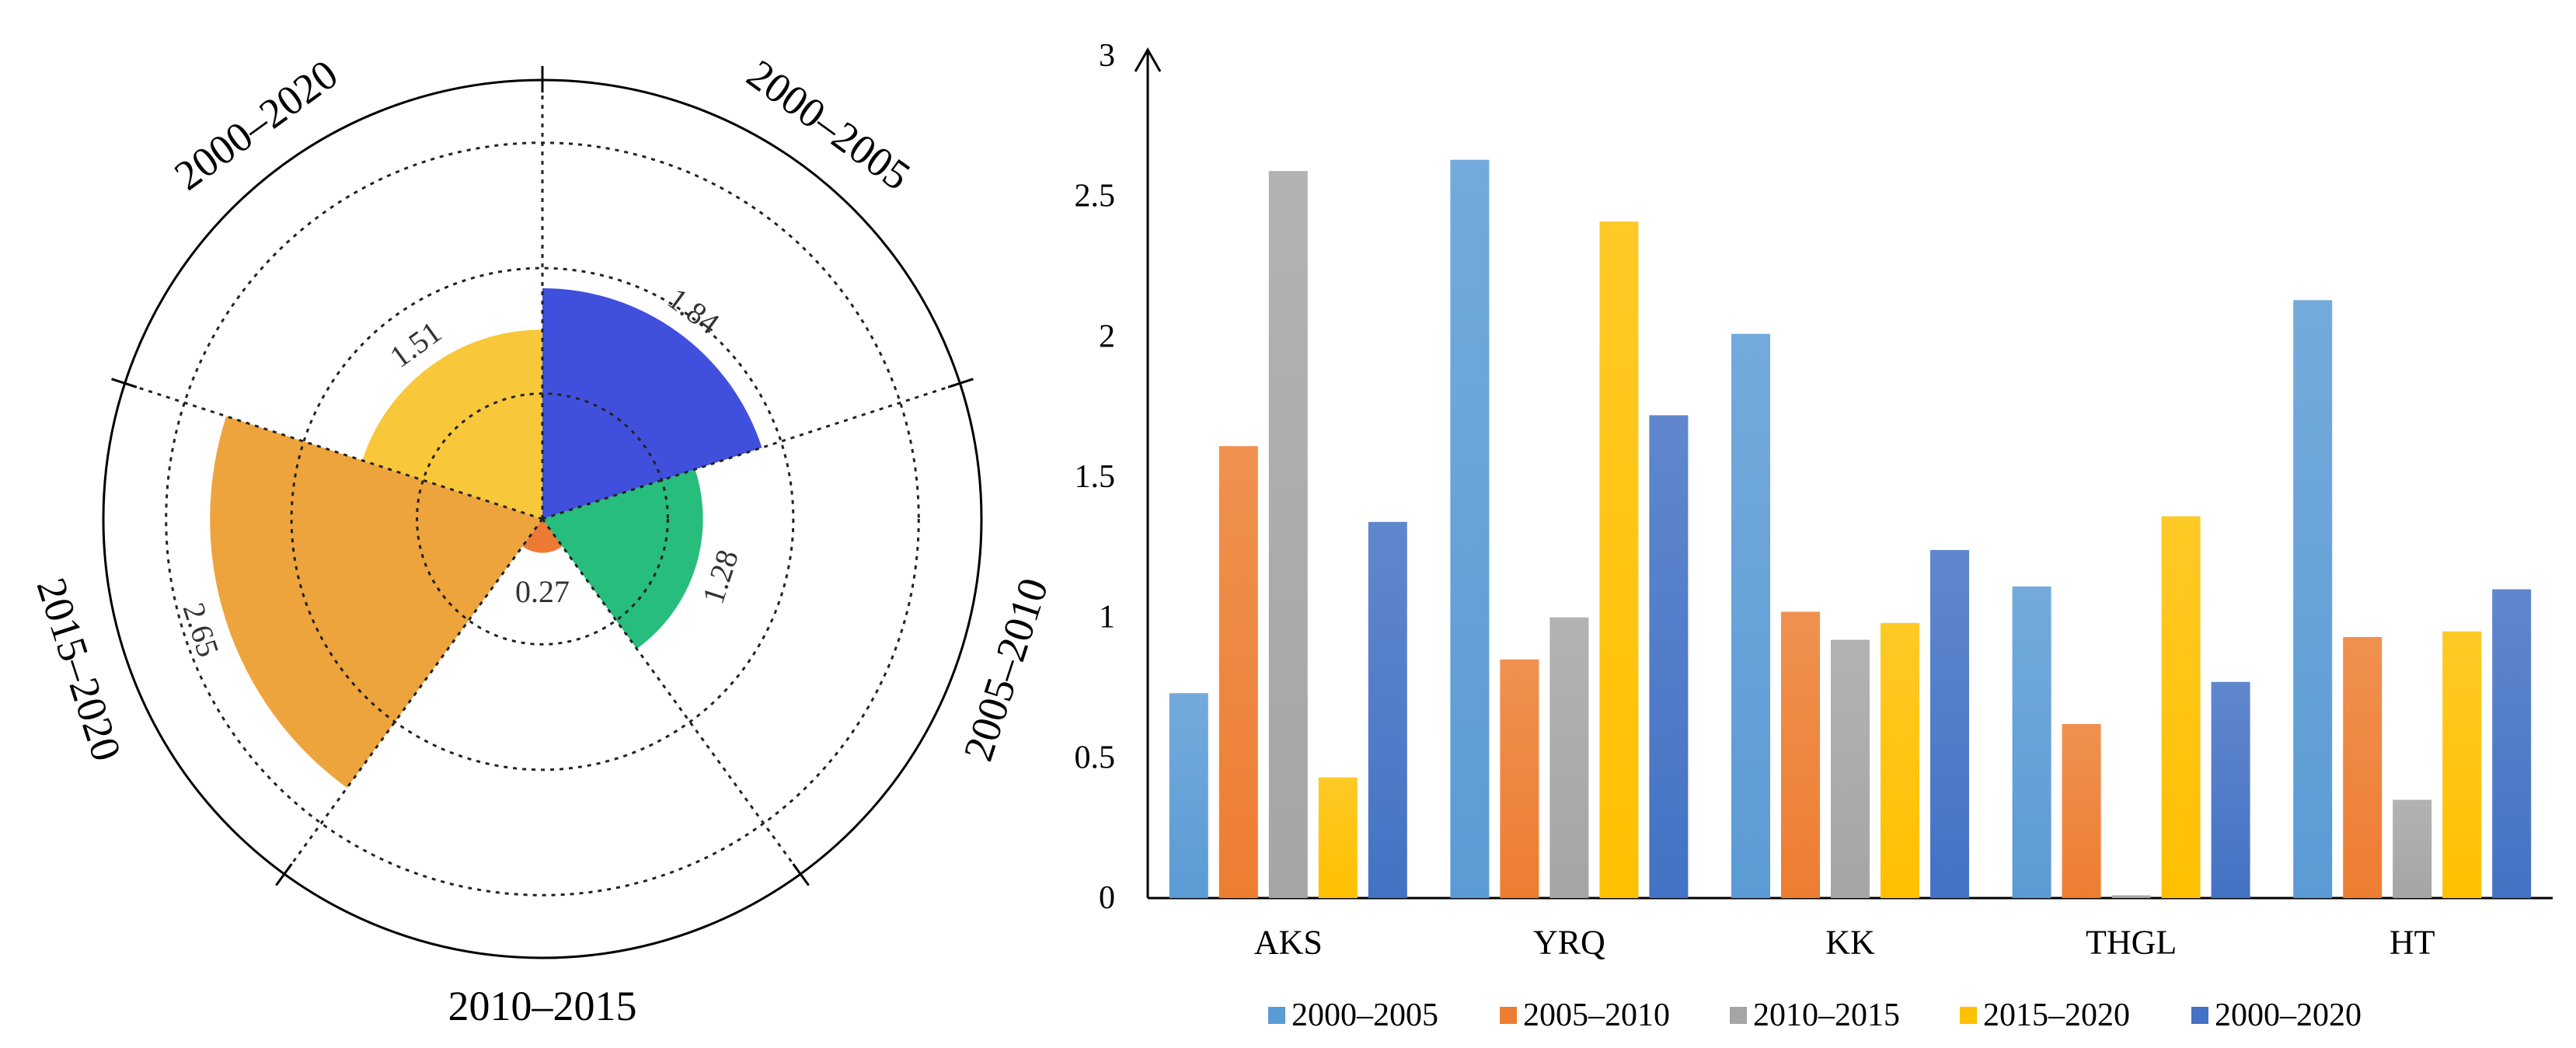 The image size is (2576, 1048). Describe the element at coordinates (1669, 657) in the screenshot. I see `bar-yrq-2000-2020` at that location.